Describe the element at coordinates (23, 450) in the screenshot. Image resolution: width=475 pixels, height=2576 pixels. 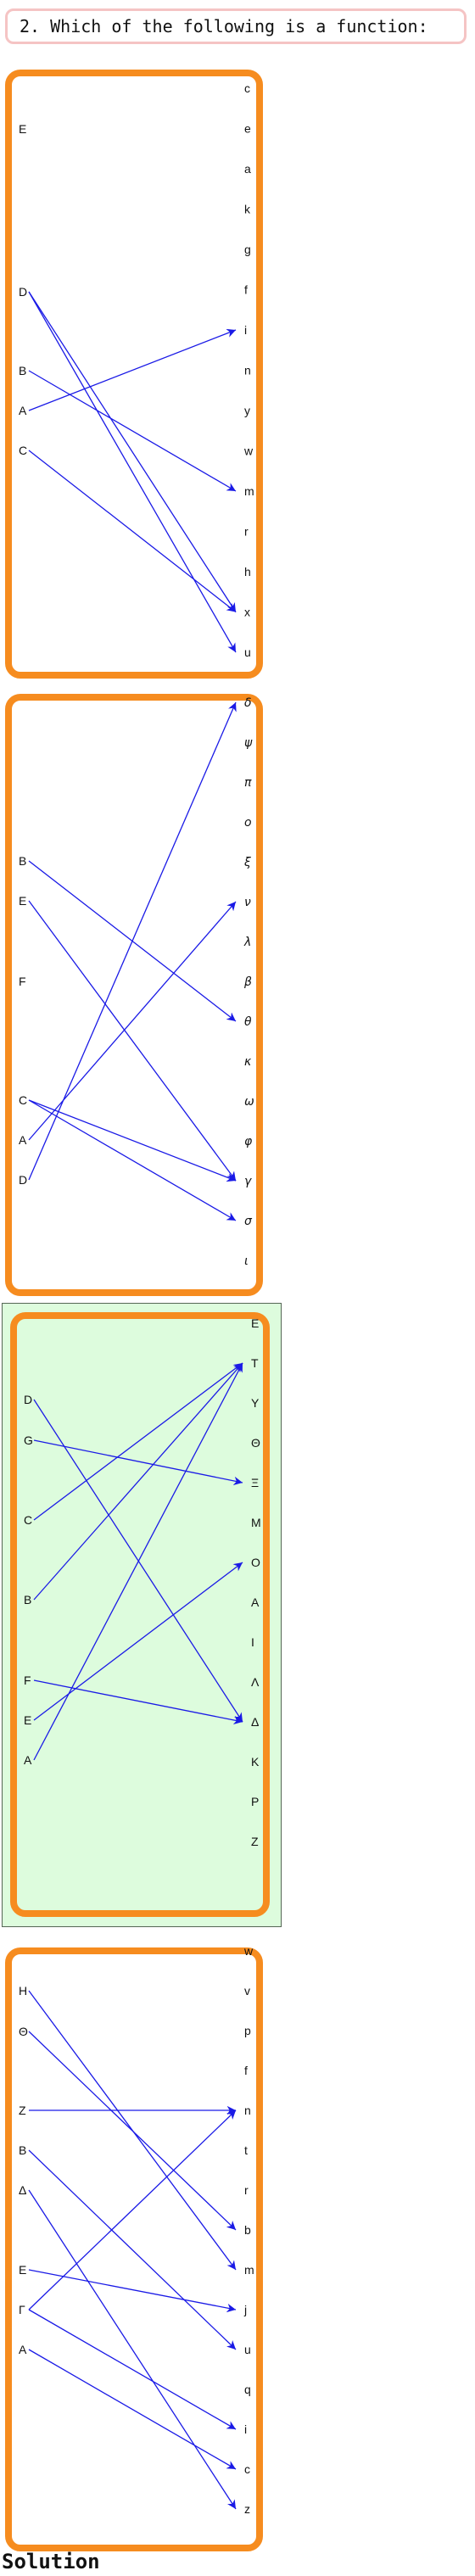
I see `panel-1-domain-label: C` at that location.